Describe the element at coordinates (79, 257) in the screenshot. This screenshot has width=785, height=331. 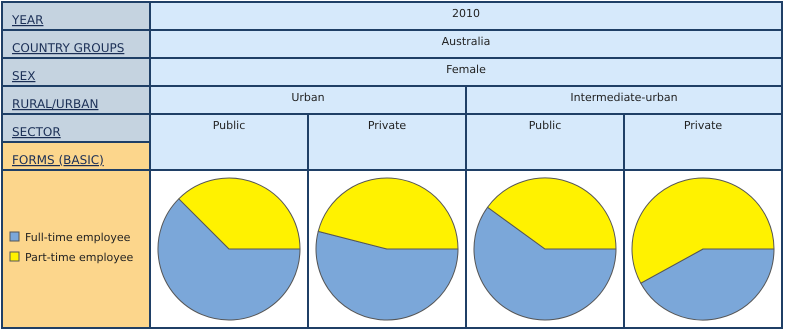
I see `legend-label: Part-time employee` at that location.